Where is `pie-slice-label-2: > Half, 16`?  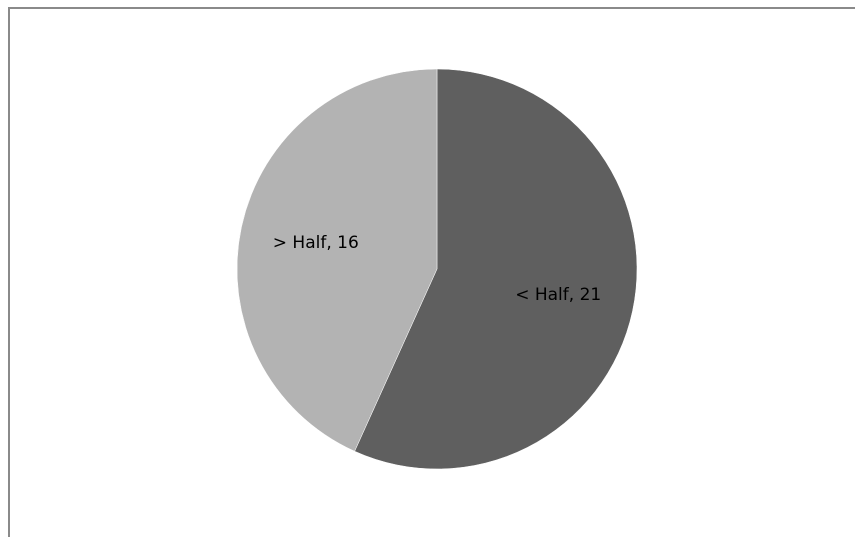 pie-slice-label-2: > Half, 16 is located at coordinates (316, 243).